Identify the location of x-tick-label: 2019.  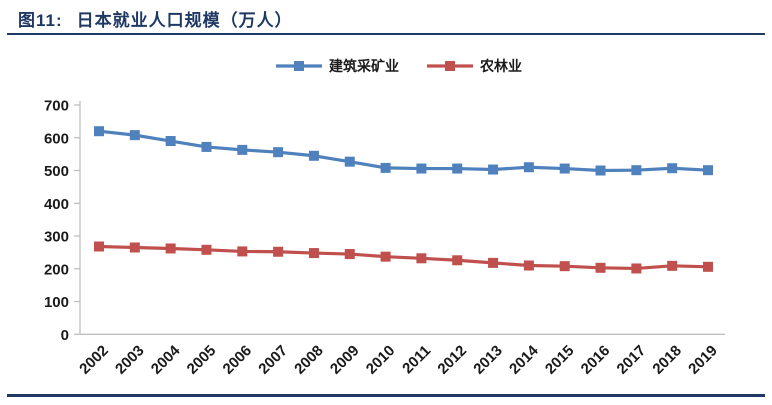
(703, 360).